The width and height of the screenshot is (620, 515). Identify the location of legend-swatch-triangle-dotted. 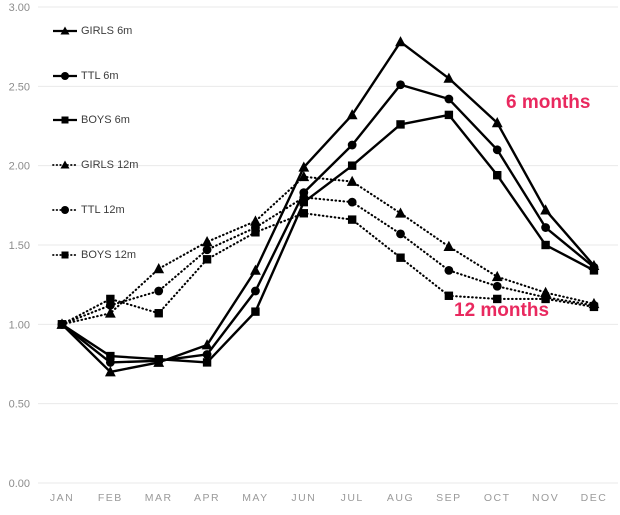
(65, 164).